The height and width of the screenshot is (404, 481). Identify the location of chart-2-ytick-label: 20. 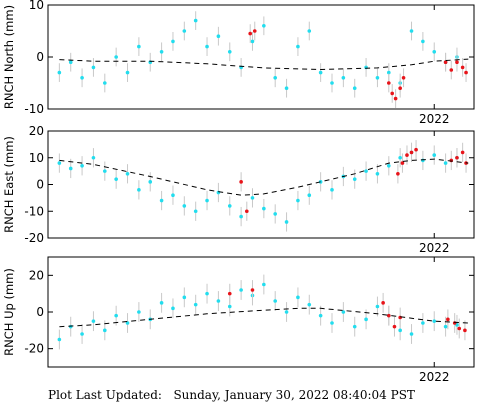
(36, 275).